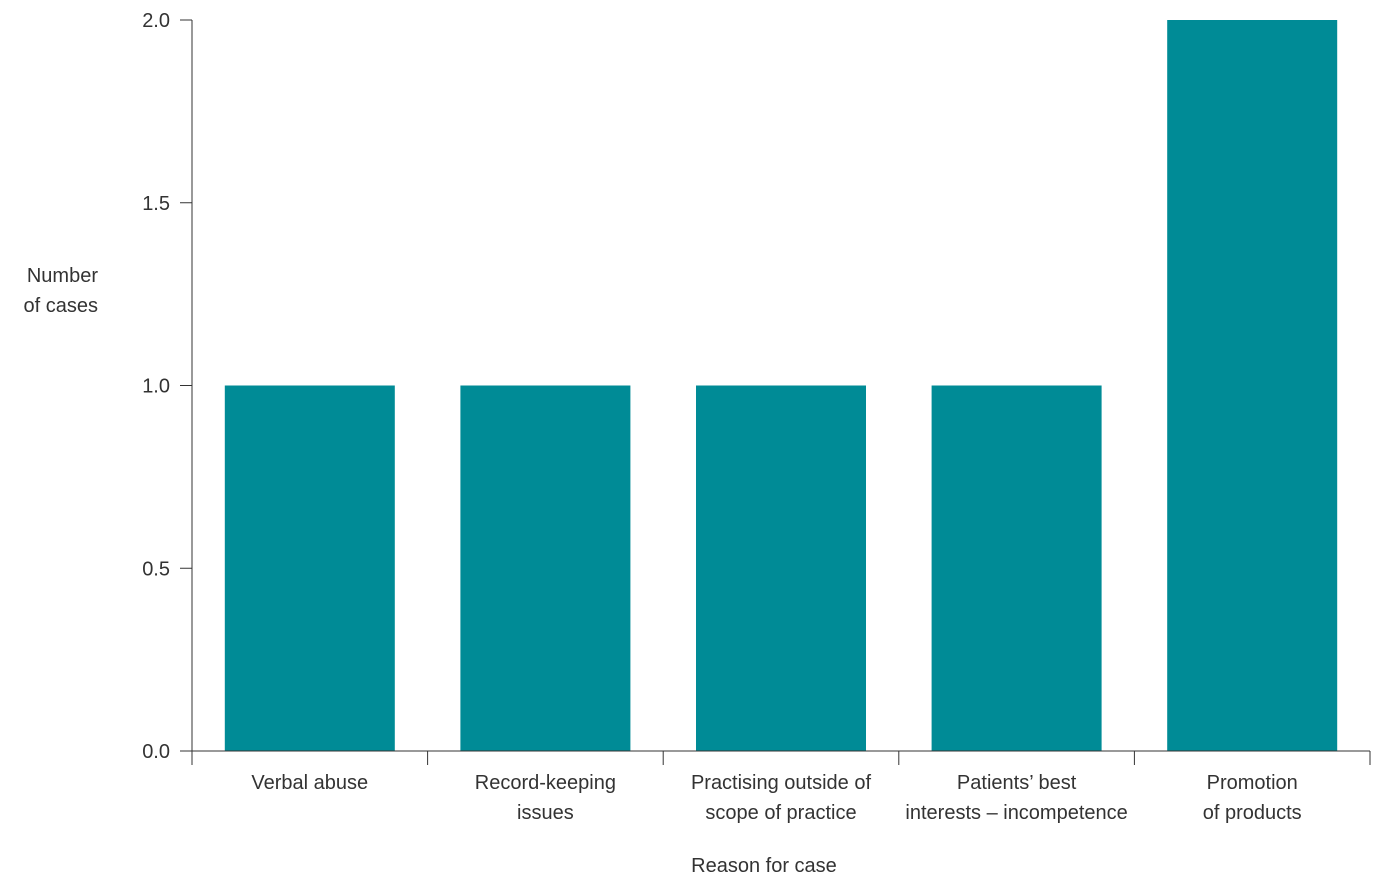 The height and width of the screenshot is (879, 1375). I want to click on x-tick-label-line: Record-keeping, so click(545, 783).